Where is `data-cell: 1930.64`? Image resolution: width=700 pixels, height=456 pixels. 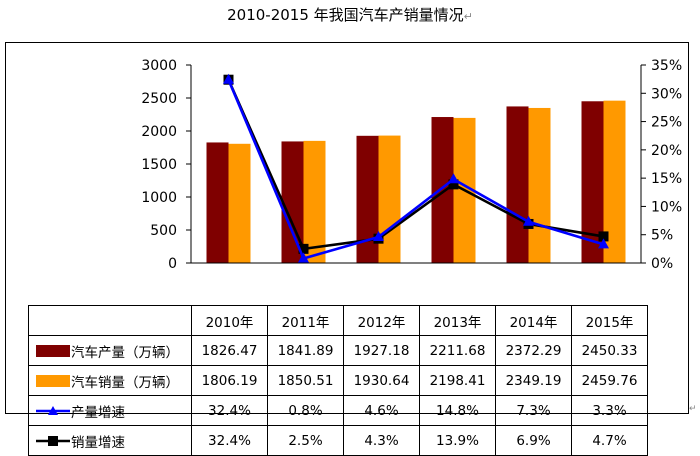 data-cell: 1930.64 is located at coordinates (381, 380).